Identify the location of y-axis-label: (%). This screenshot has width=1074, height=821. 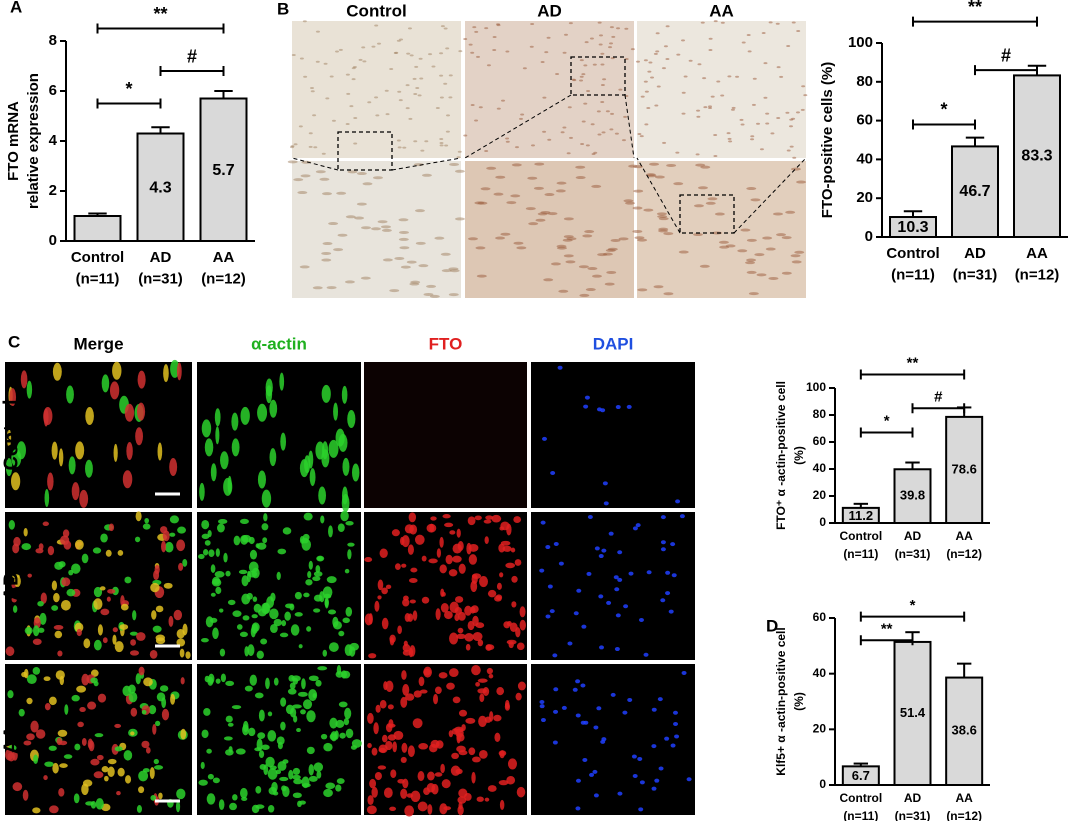
(799, 701).